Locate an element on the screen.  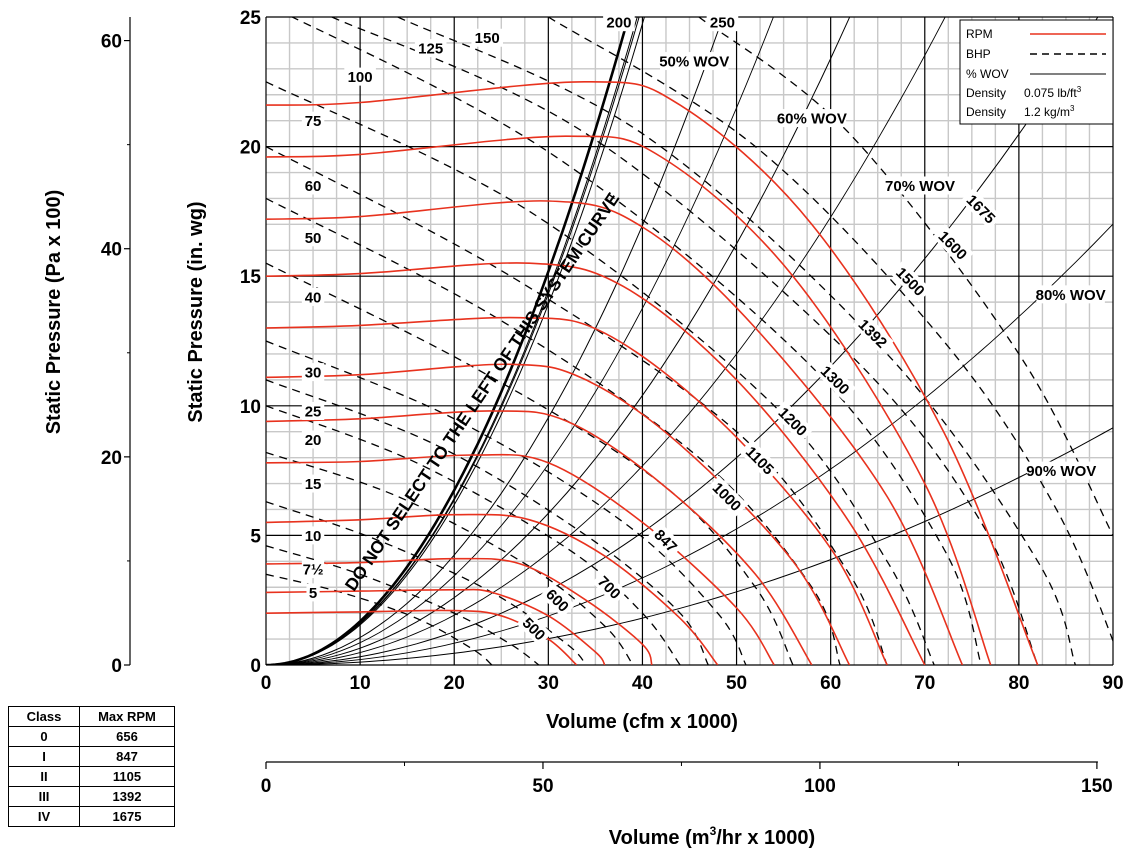
table-cell-max-rpm: 847 is located at coordinates (127, 756).